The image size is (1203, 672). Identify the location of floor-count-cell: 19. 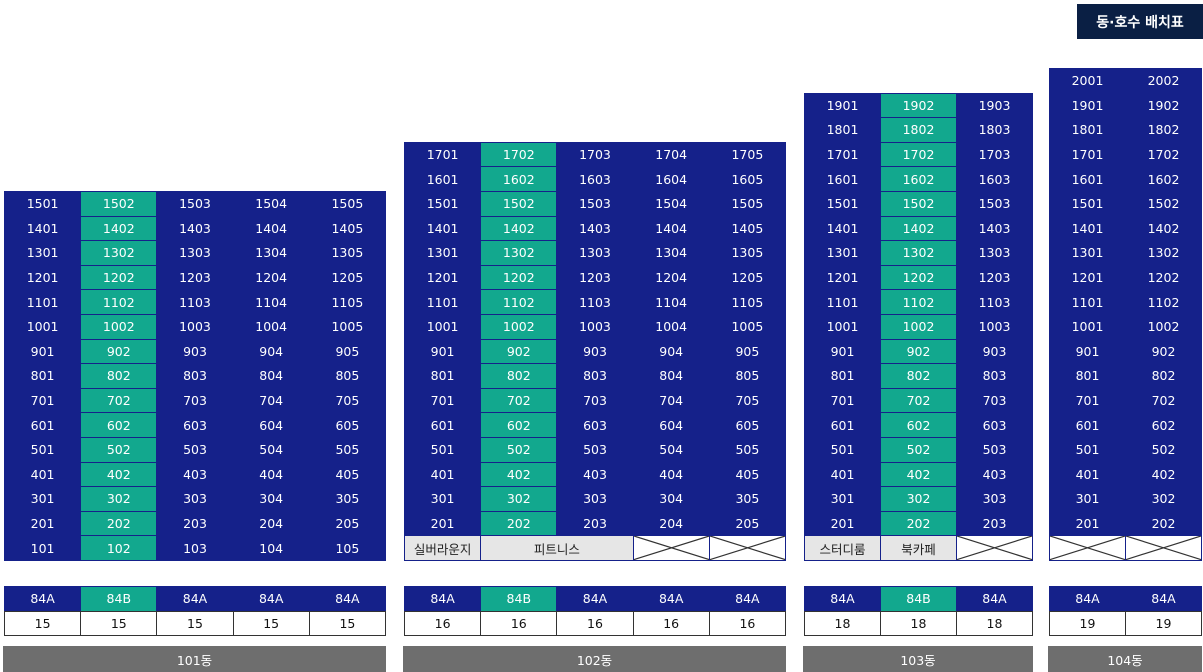
(1087, 623).